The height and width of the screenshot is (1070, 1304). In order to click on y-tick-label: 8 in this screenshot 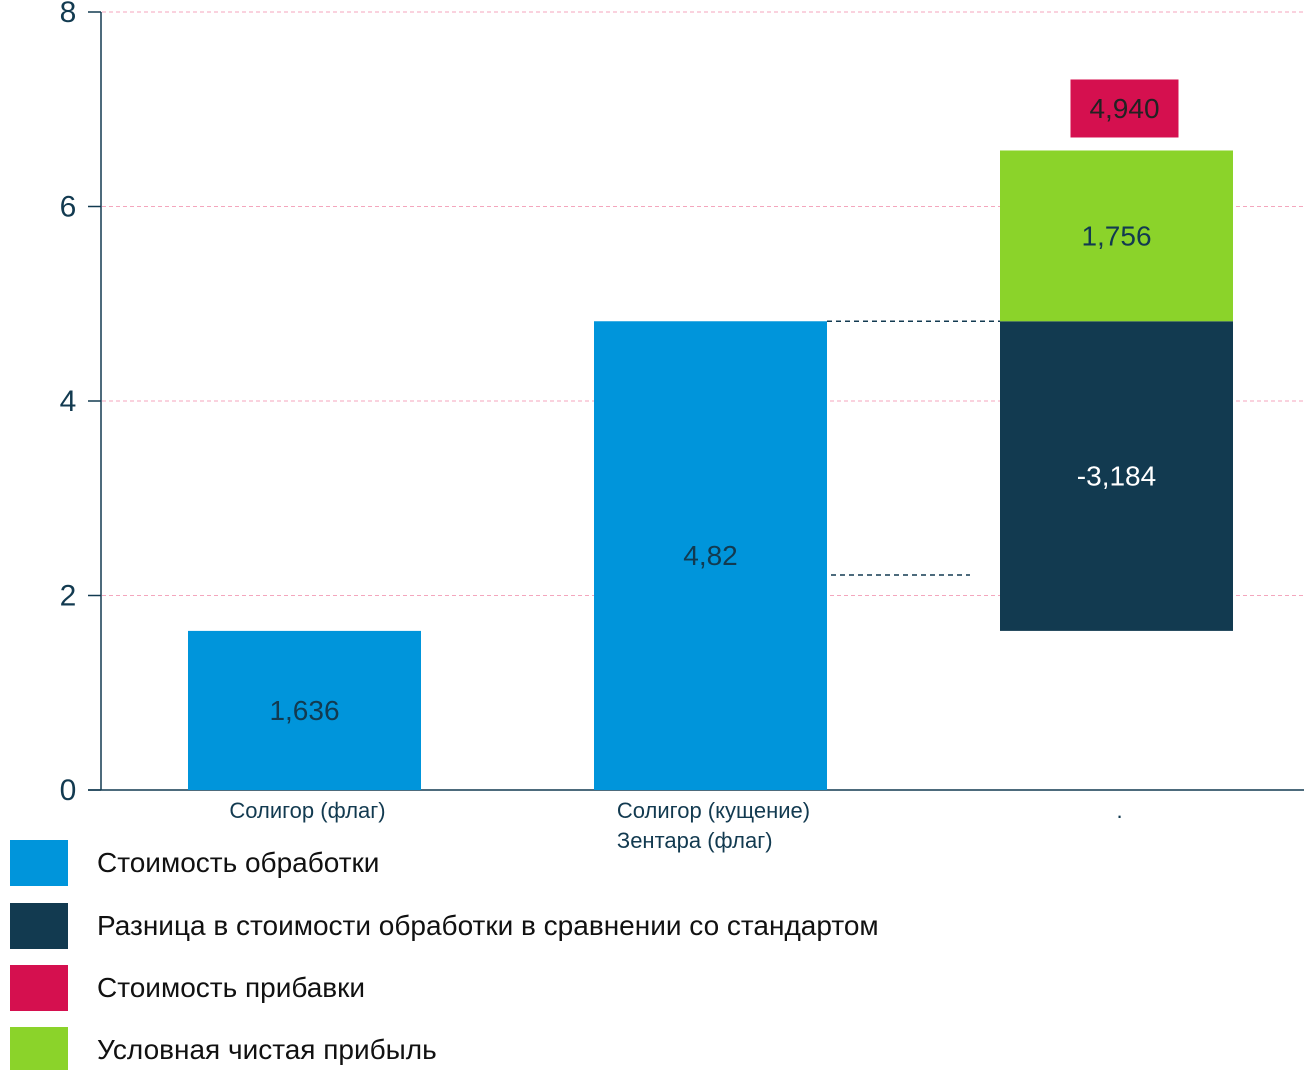, I will do `click(68, 14)`.